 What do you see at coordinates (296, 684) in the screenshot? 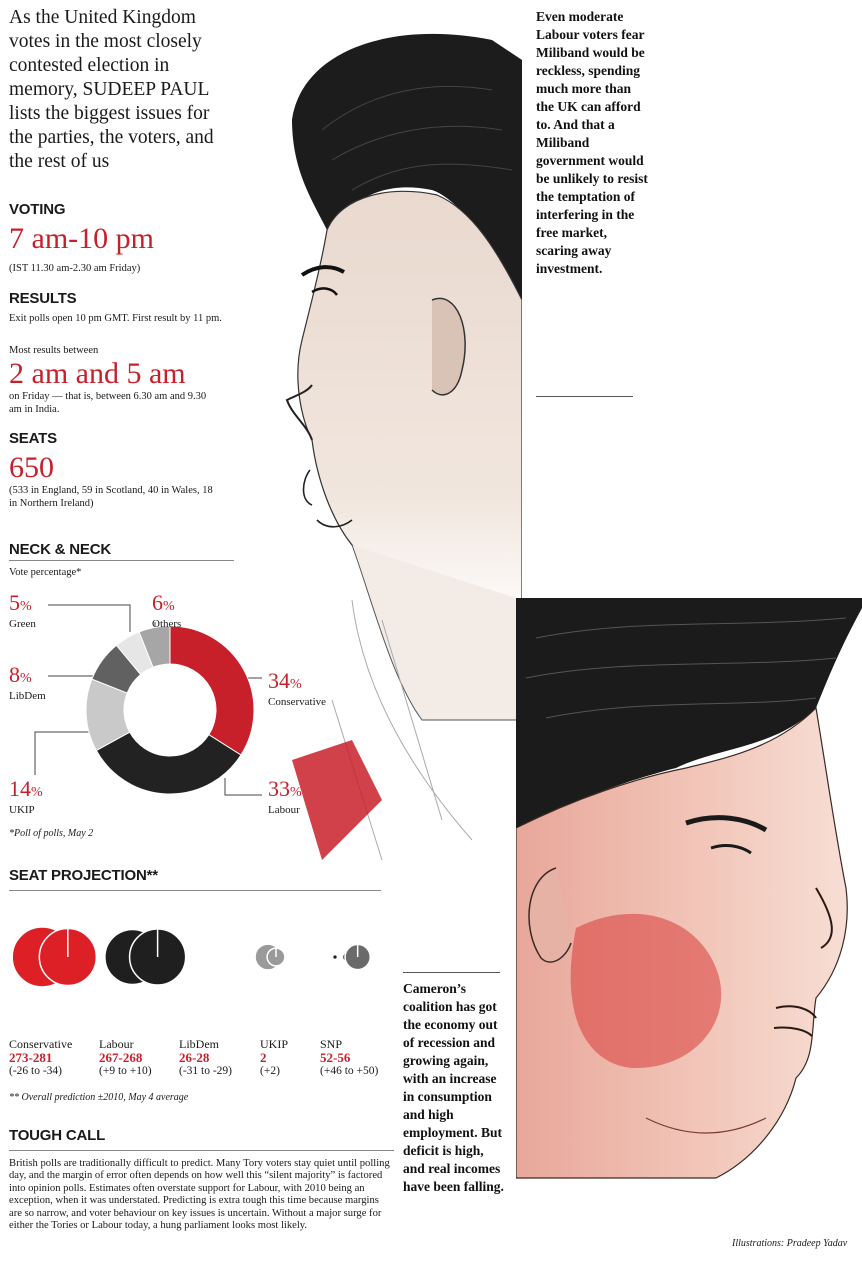
I see `legend-conservative-percent: %` at bounding box center [296, 684].